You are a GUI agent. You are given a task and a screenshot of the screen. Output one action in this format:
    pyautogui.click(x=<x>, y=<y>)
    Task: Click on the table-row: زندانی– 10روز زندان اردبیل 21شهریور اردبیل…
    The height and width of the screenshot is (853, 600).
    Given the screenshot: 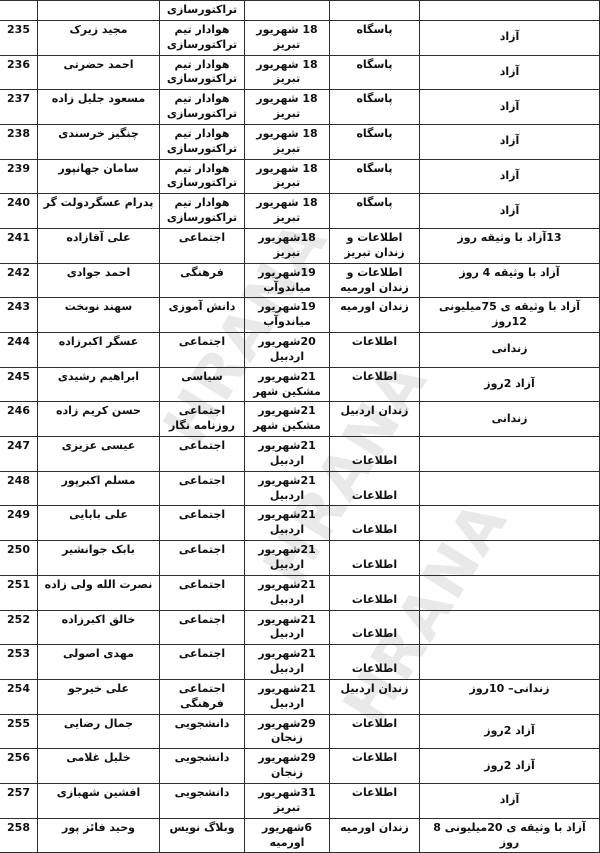 What is the action you would take?
    pyautogui.click(x=300, y=696)
    